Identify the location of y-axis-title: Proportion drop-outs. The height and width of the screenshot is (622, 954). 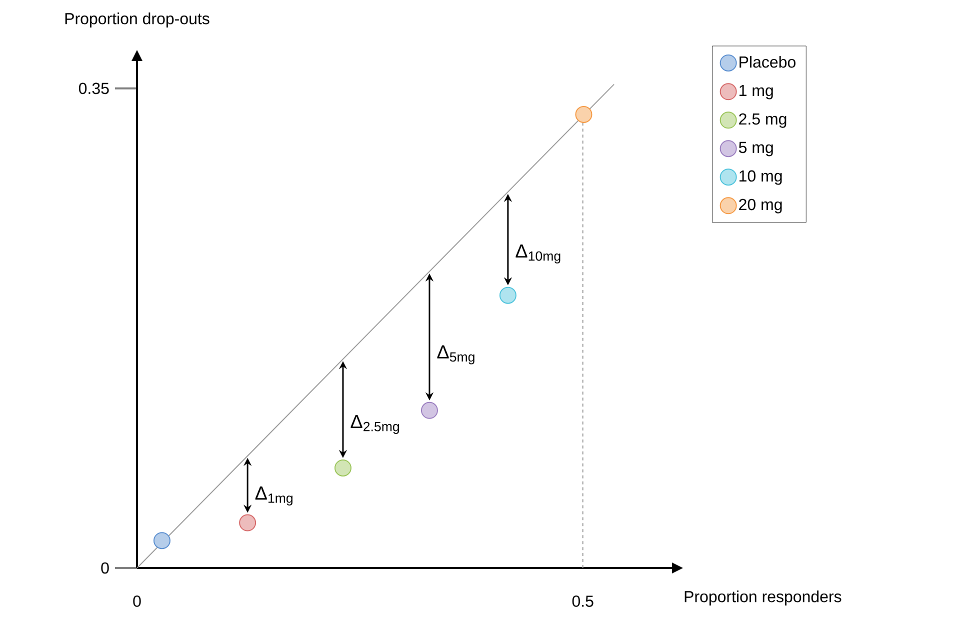
(137, 20).